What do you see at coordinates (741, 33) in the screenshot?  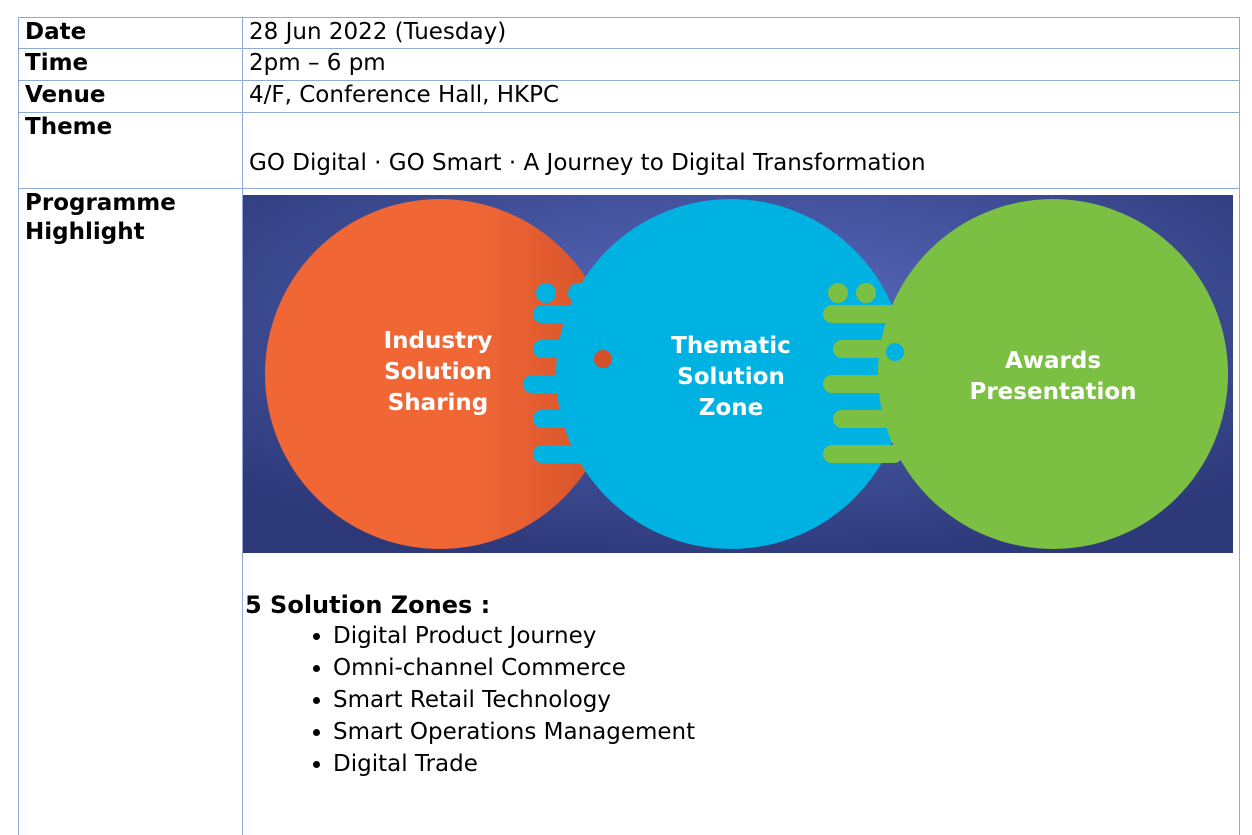 I see `row-value: 28 Jun 2022 (Tuesday)` at bounding box center [741, 33].